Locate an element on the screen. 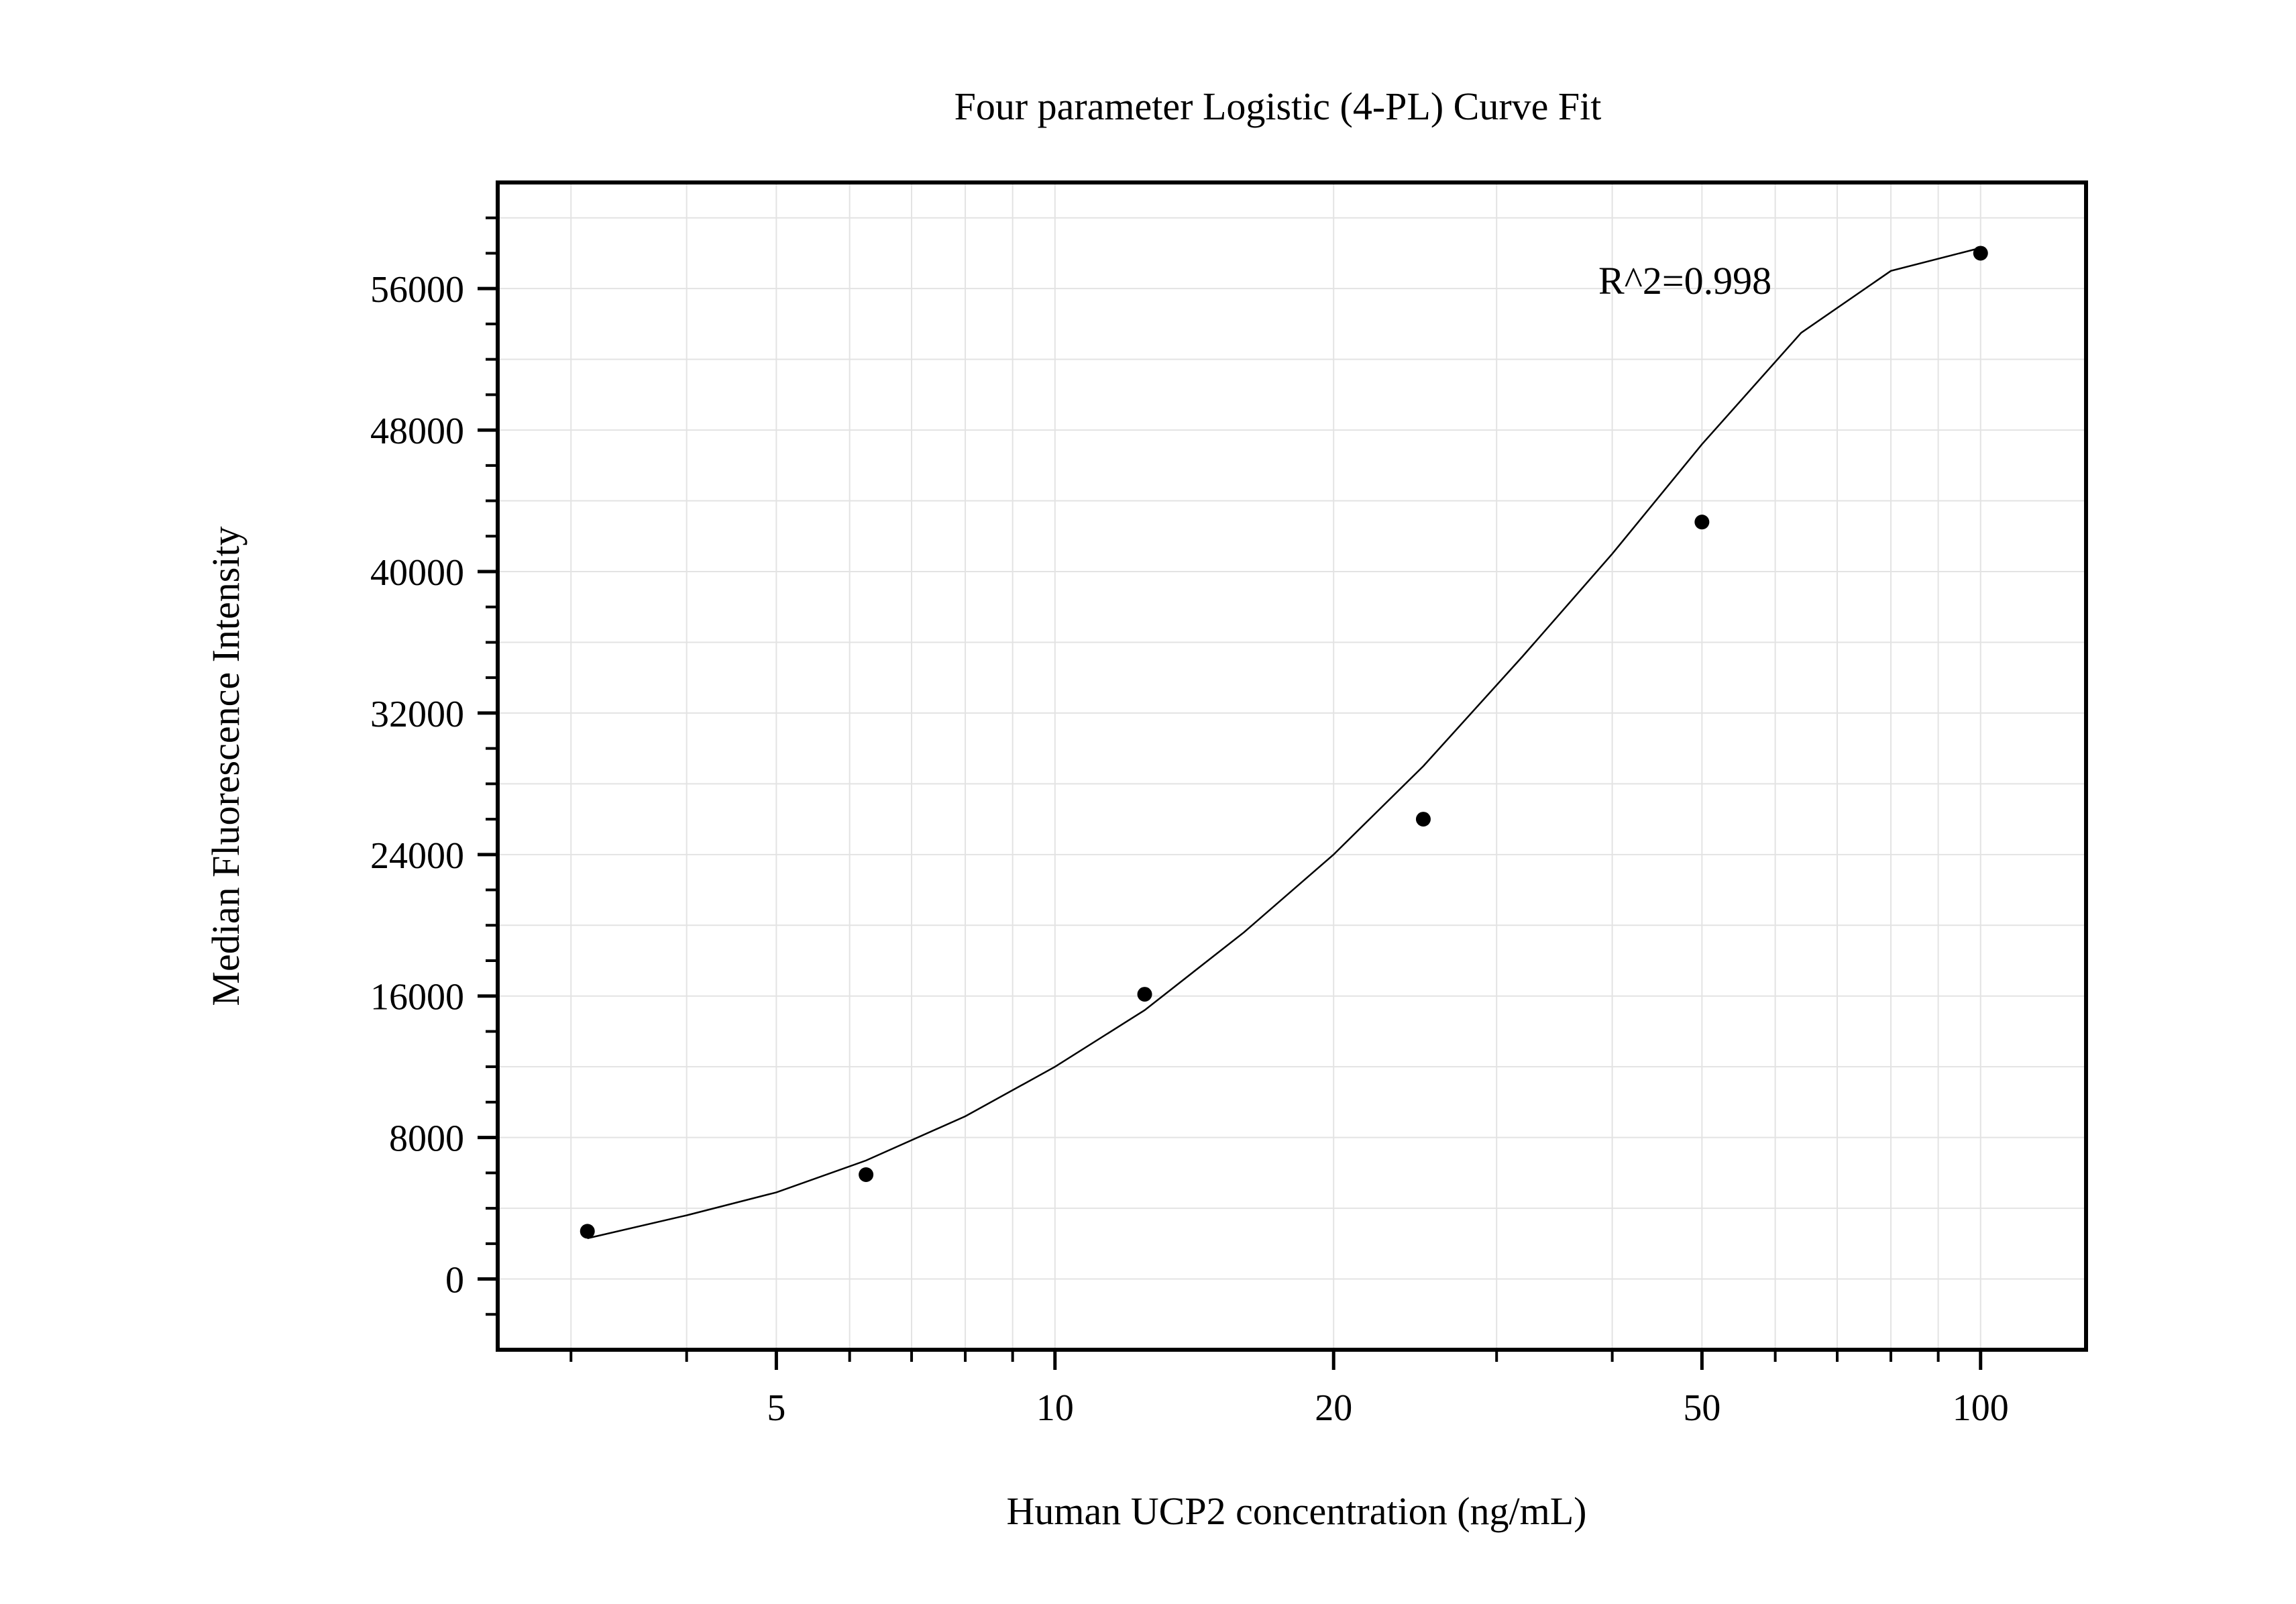 The width and height of the screenshot is (2296, 1604). chart-title: Four parameter Logistic (4-PL) Curve Fit is located at coordinates (1278, 106).